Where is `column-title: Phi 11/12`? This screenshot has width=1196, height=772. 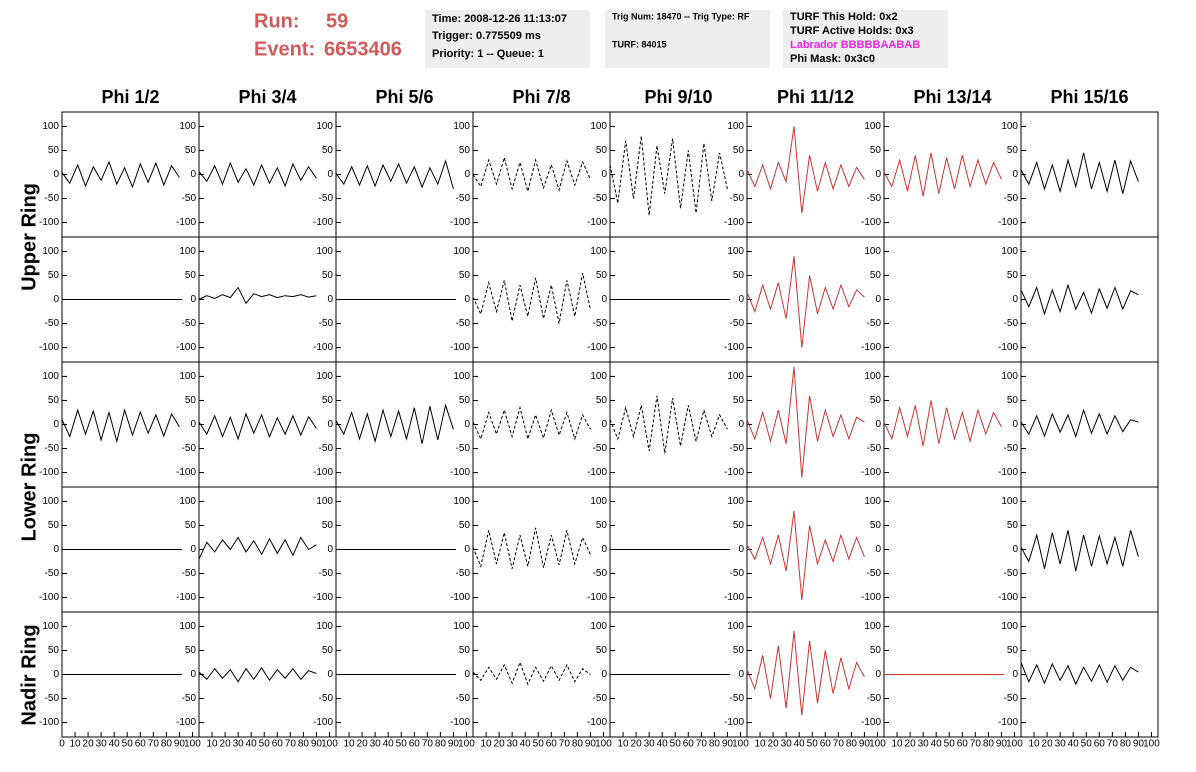 column-title: Phi 11/12 is located at coordinates (815, 97).